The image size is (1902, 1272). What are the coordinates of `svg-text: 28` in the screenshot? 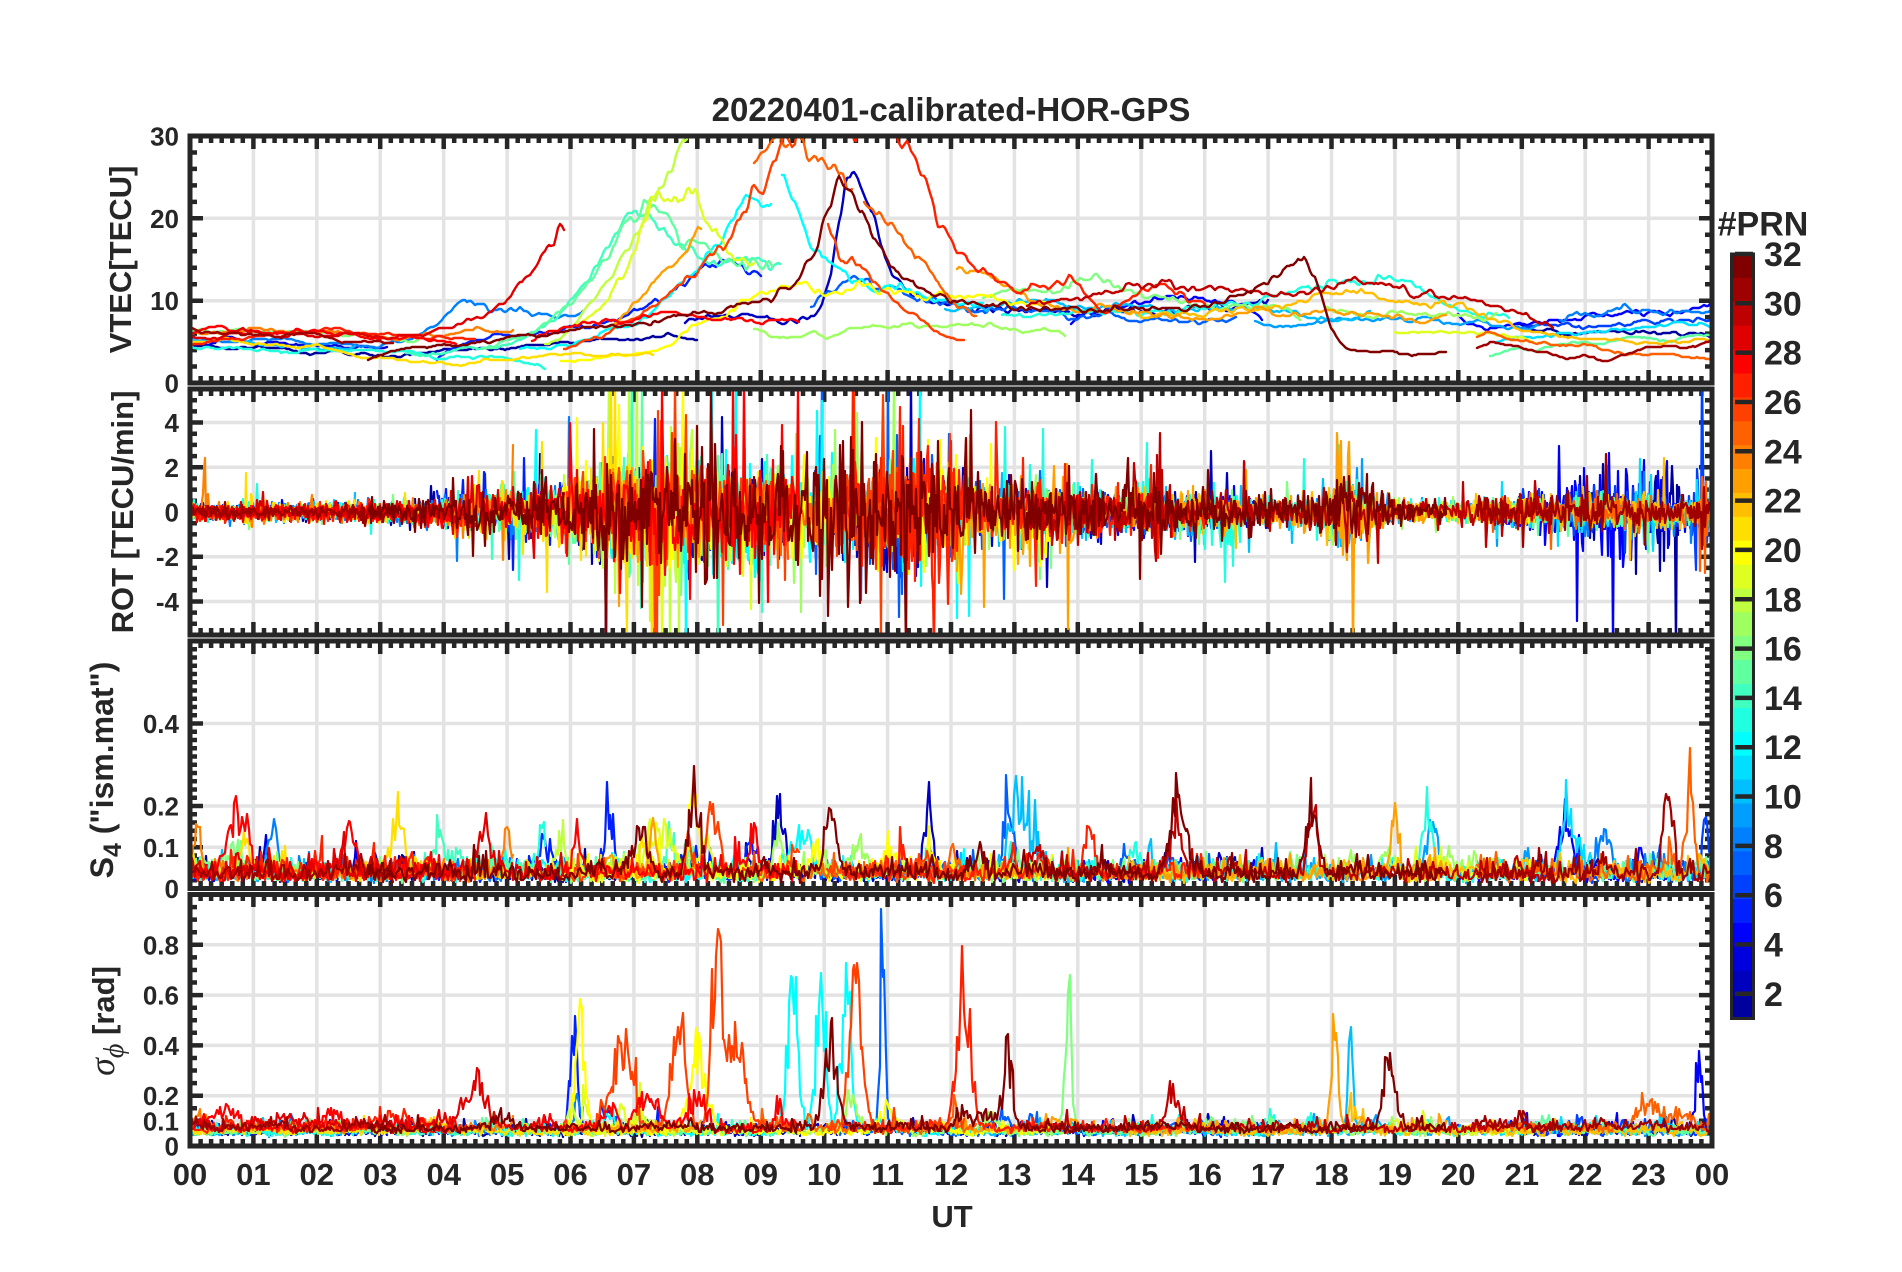 It's located at (1783, 354).